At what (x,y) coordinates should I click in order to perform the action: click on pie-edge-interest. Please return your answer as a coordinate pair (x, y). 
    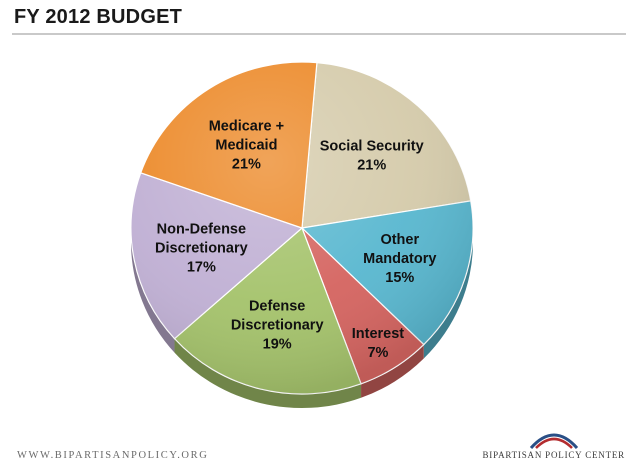
    Looking at the image, I should click on (392, 371).